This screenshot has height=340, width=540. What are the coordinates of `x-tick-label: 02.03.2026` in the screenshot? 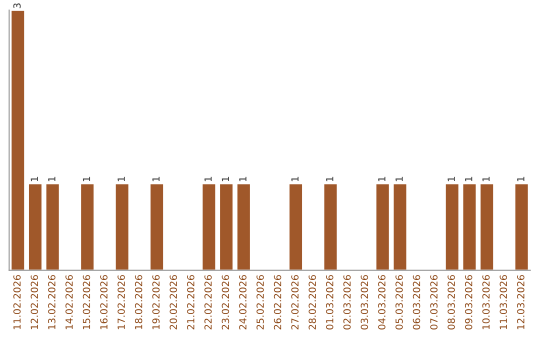 It's located at (347, 302).